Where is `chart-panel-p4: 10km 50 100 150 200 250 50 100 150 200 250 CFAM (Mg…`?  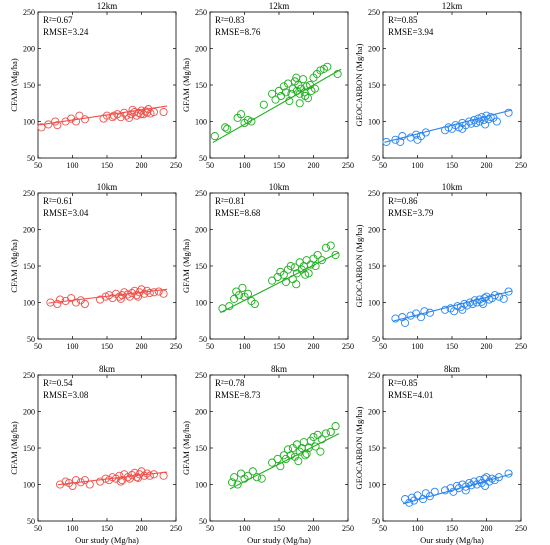 chart-panel-p4: 10km 50 100 150 200 250 50 100 150 200 250 CFAM (Mg… is located at coordinates (95, 266).